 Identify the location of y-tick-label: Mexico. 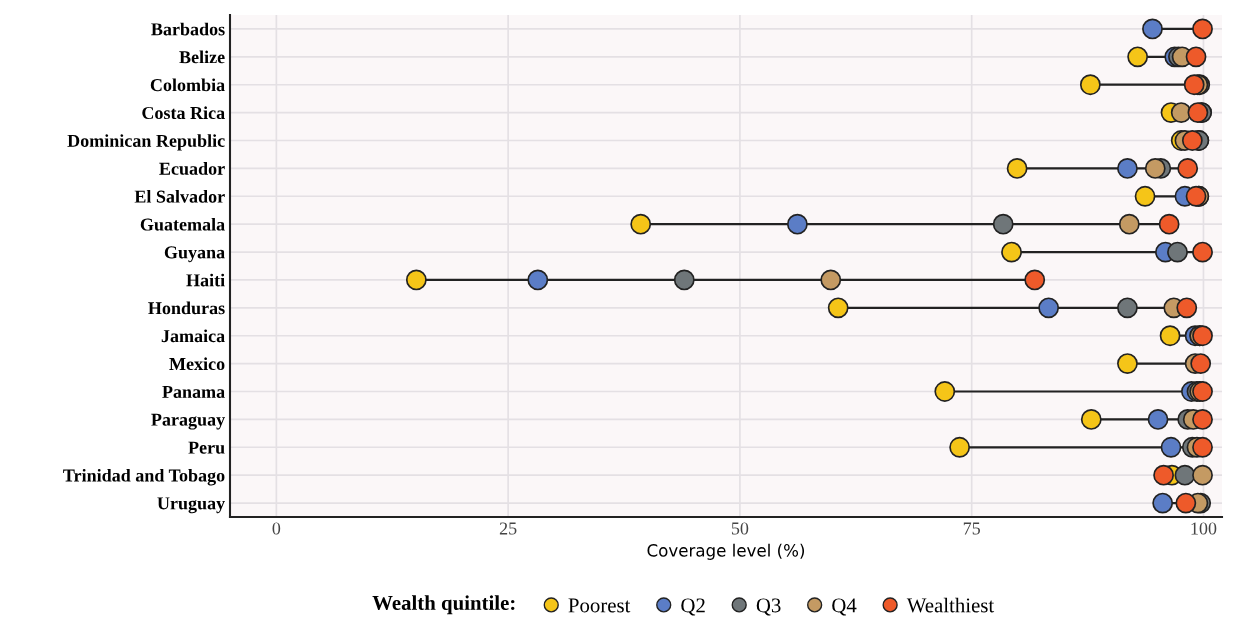
(197, 364).